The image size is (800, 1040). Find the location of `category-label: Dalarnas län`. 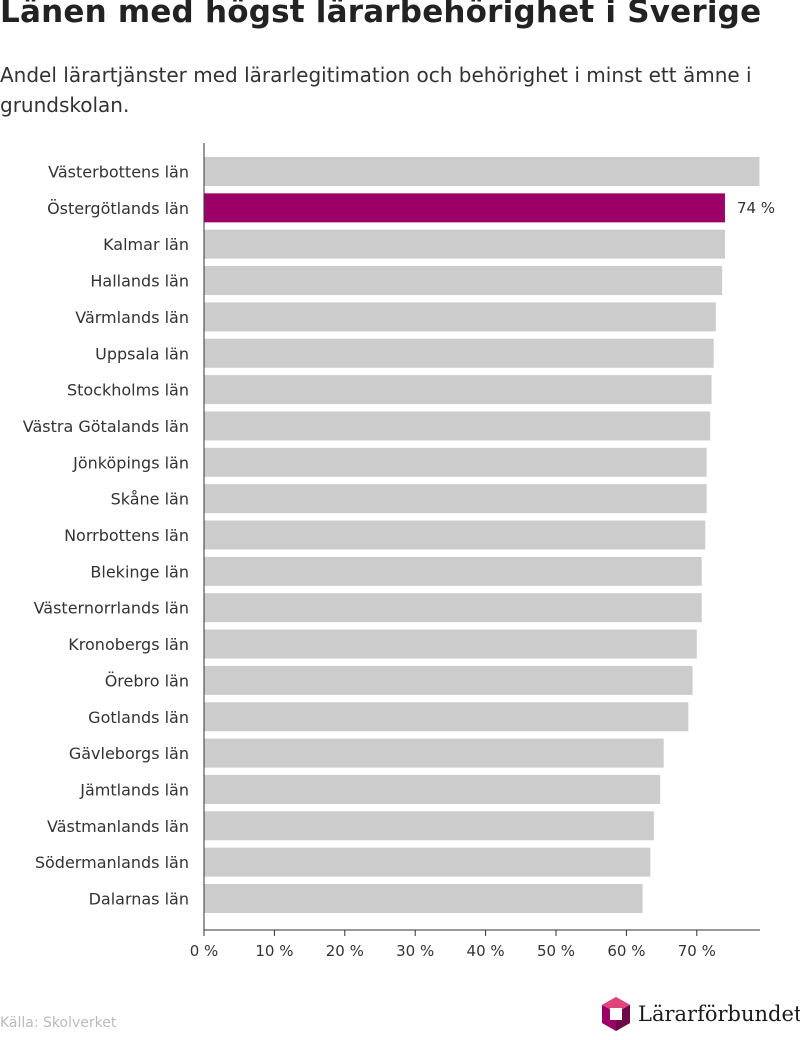

category-label: Dalarnas län is located at coordinates (139, 899).